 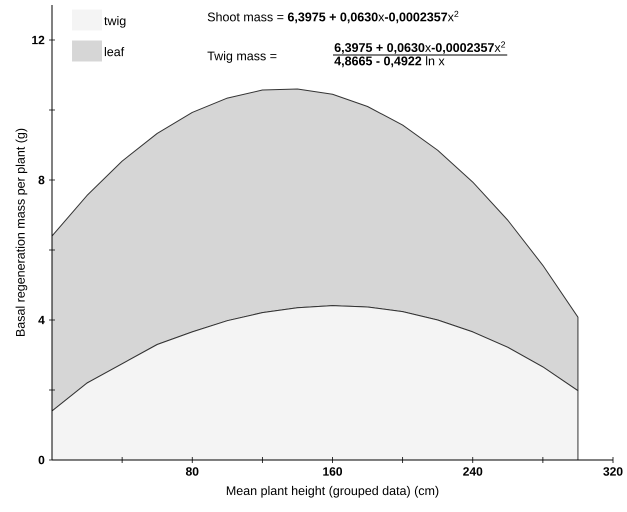 I want to click on legend-label: leaf, so click(x=114, y=51).